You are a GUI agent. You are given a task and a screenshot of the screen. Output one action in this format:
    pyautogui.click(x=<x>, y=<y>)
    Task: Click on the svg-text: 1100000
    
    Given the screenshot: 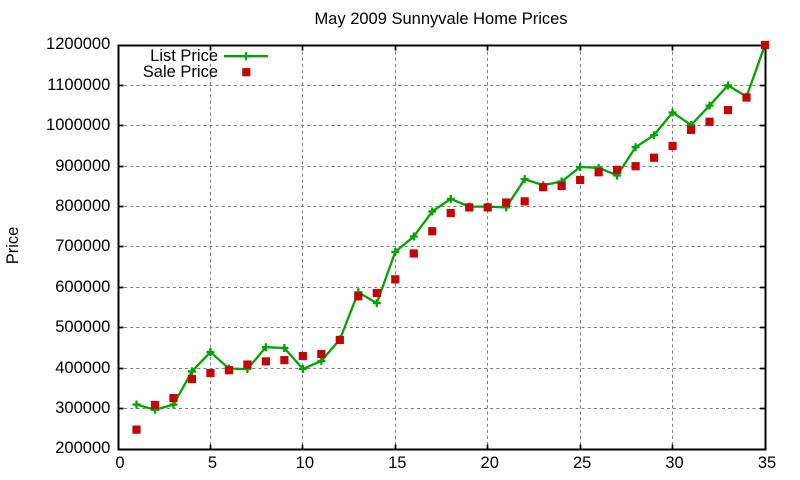 What is the action you would take?
    pyautogui.click(x=78, y=85)
    